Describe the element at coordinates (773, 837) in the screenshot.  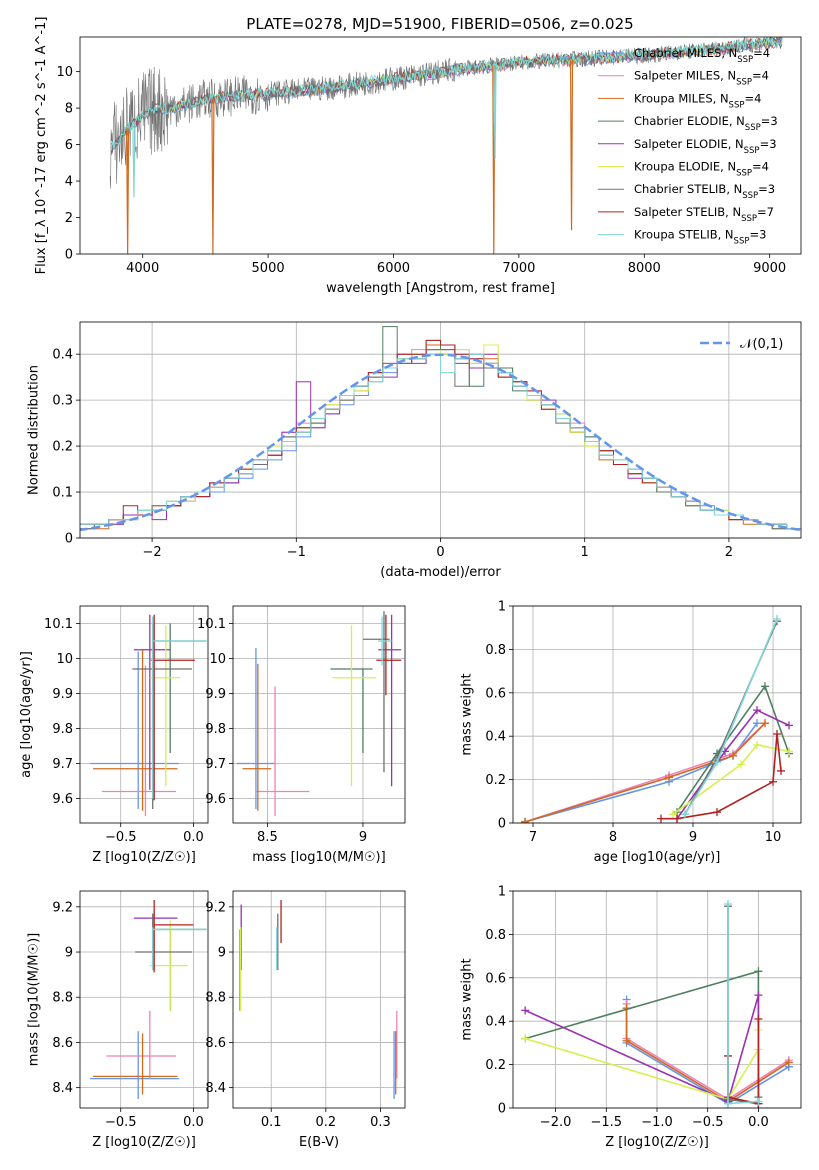
I see `x-tick-label: 10` at that location.